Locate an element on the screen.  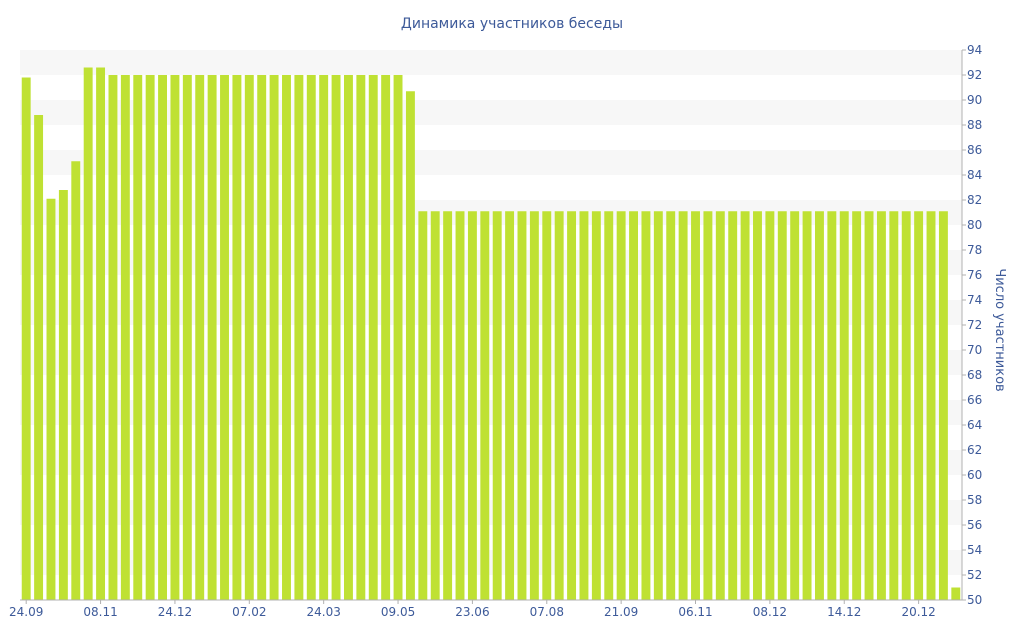
y-tick-label: 52 is located at coordinates (974, 575).